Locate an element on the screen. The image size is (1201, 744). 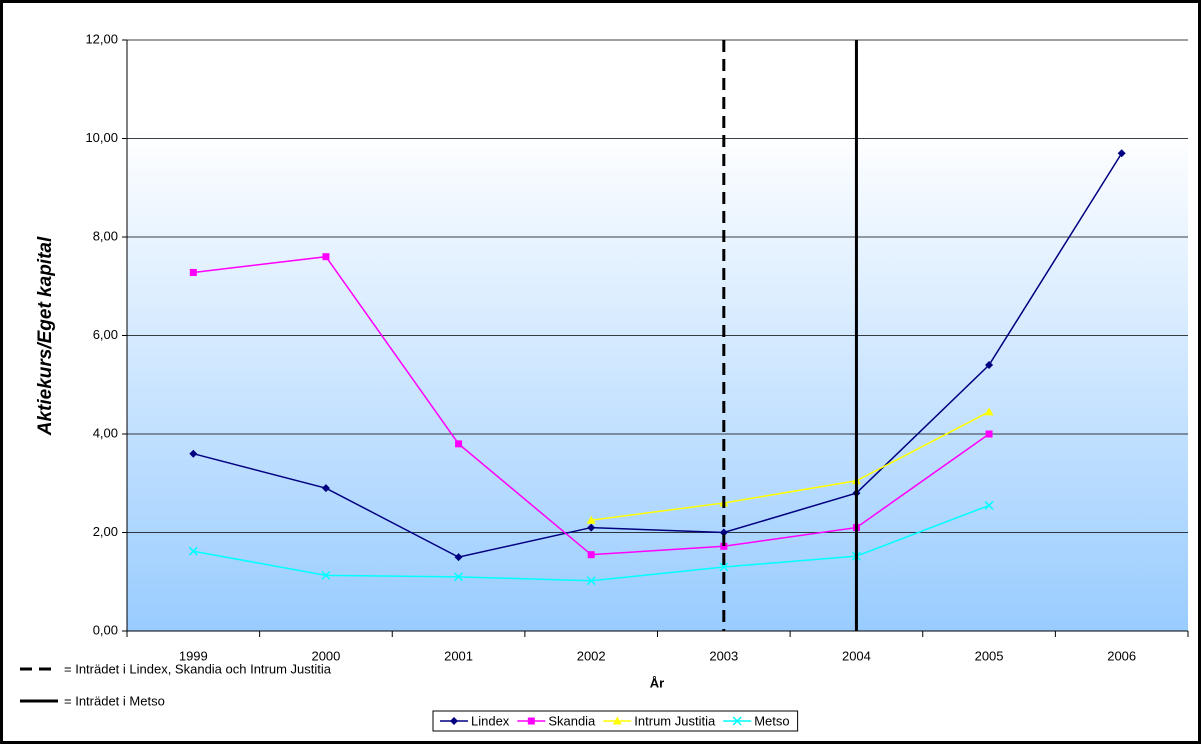
x-tick-label: 2004 is located at coordinates (856, 655).